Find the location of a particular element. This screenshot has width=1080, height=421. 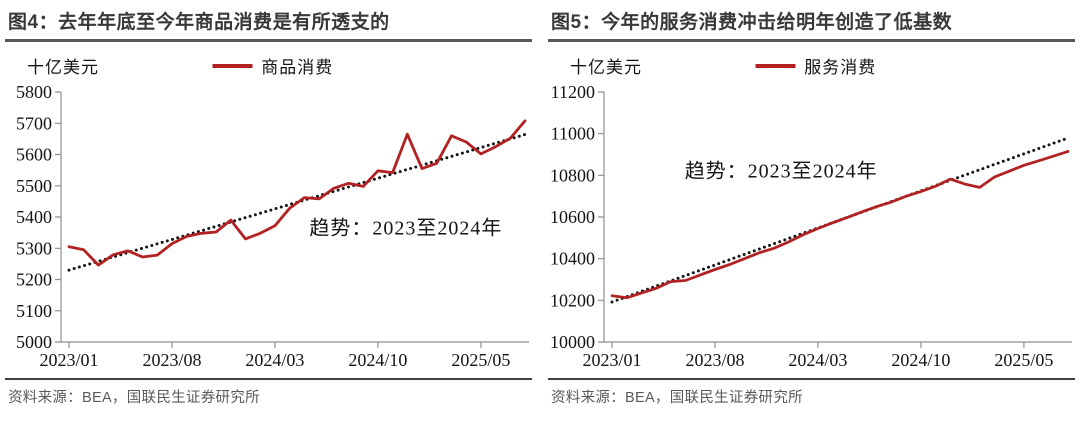

legend: 商品消费 is located at coordinates (272, 65).